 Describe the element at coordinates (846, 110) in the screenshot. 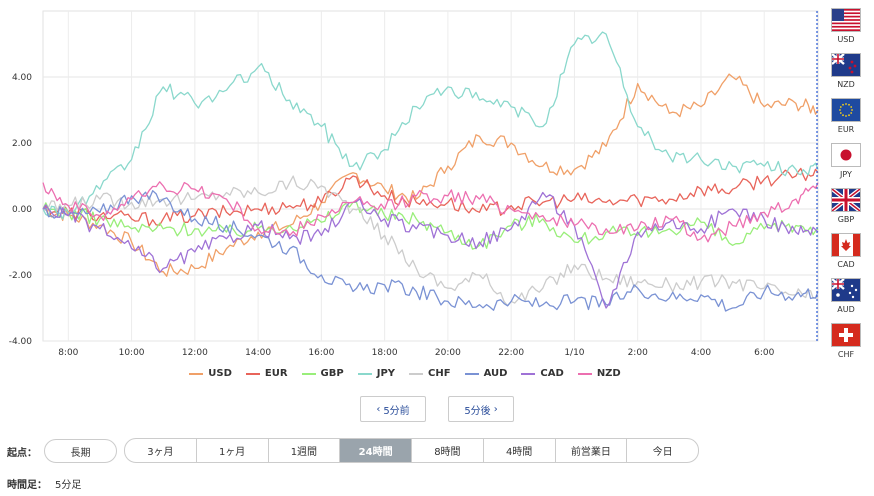

I see `eu-flag-icon` at that location.